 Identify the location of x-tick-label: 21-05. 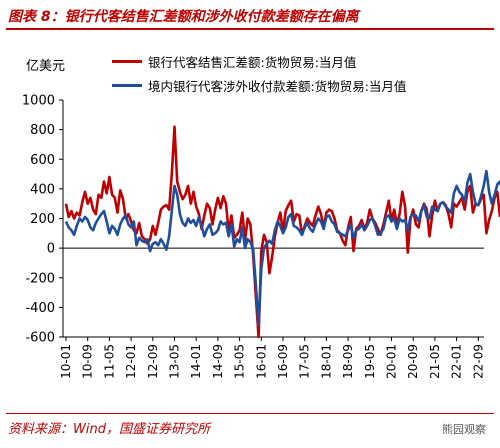
(435, 361).